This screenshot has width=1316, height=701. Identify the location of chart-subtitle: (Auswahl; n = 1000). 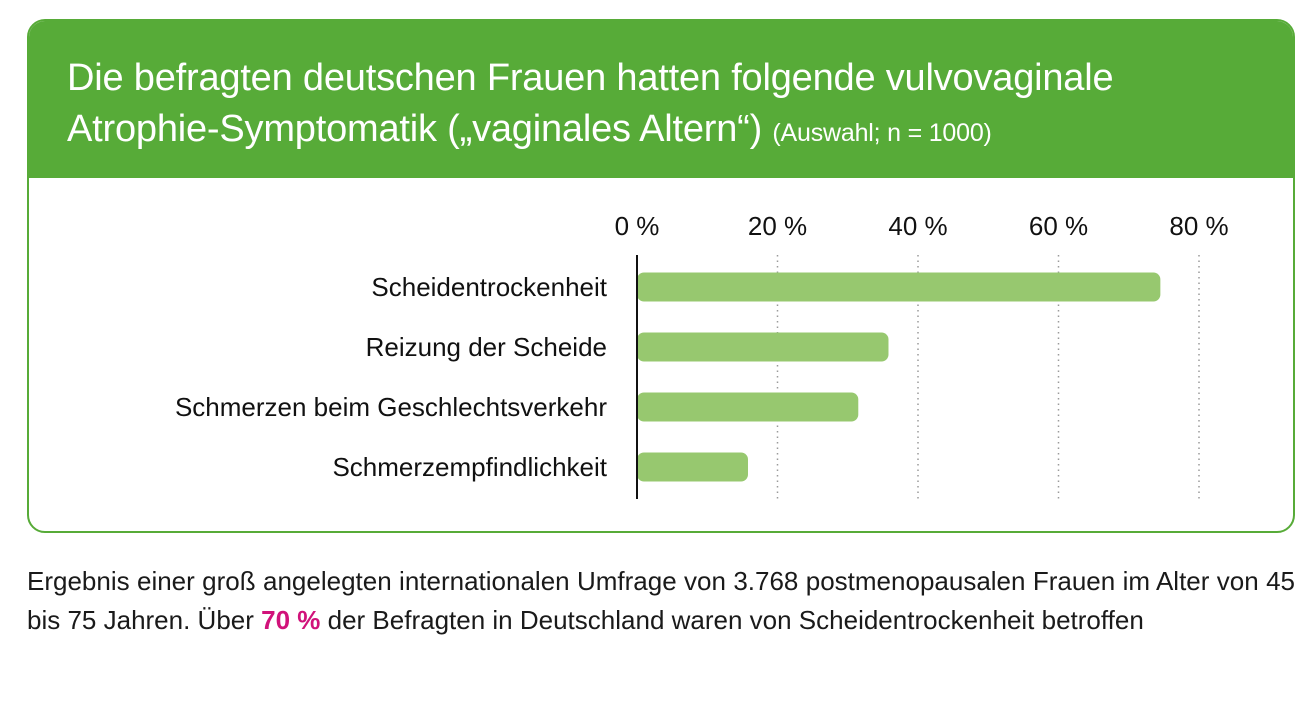
(882, 133).